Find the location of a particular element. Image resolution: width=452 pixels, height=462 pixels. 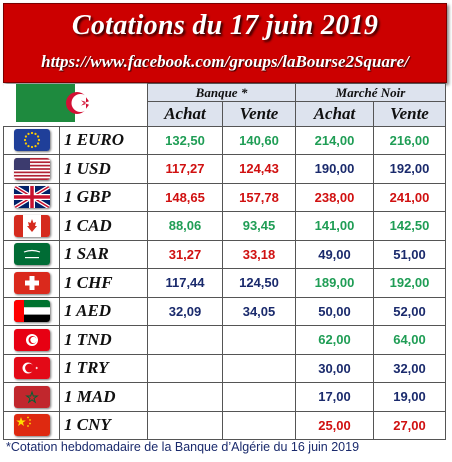

black-buy-cell: 50,00 is located at coordinates (334, 311).